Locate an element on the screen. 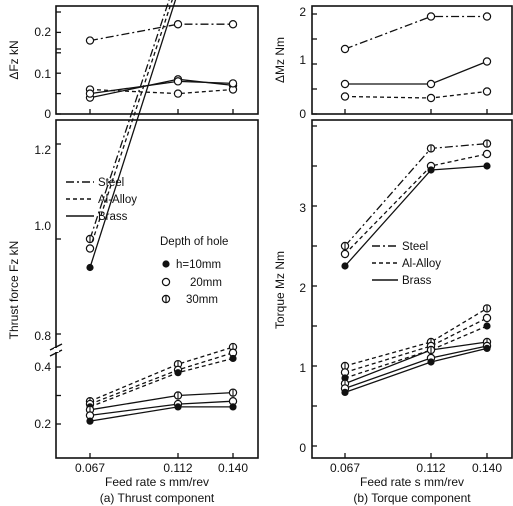  legend-a-depth-30-label: 30mm is located at coordinates (202, 300).